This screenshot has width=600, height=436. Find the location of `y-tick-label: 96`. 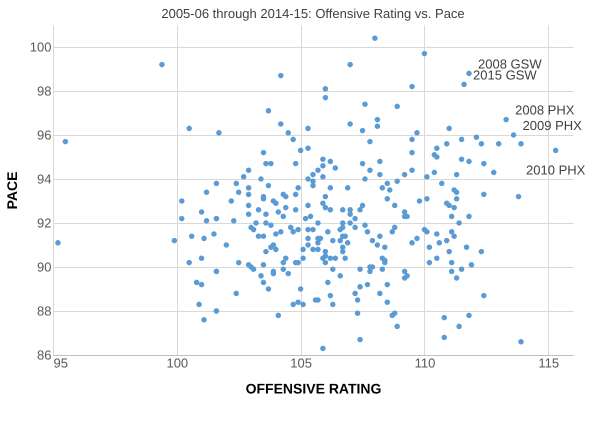

y-tick-label: 96 is located at coordinates (44, 135).